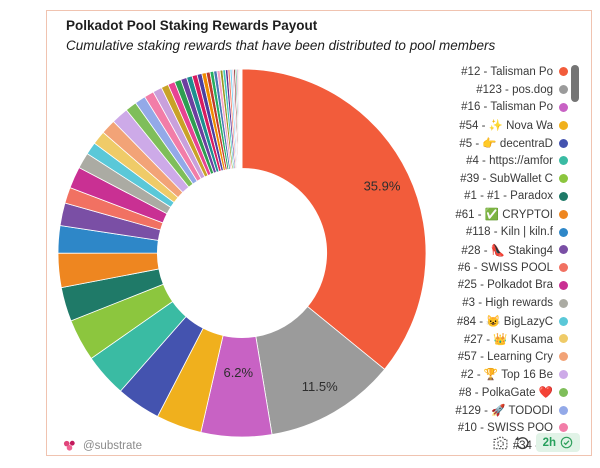  Describe the element at coordinates (508, 339) in the screenshot. I see `legend-item-label: #27 - 👑 Kusama` at that location.